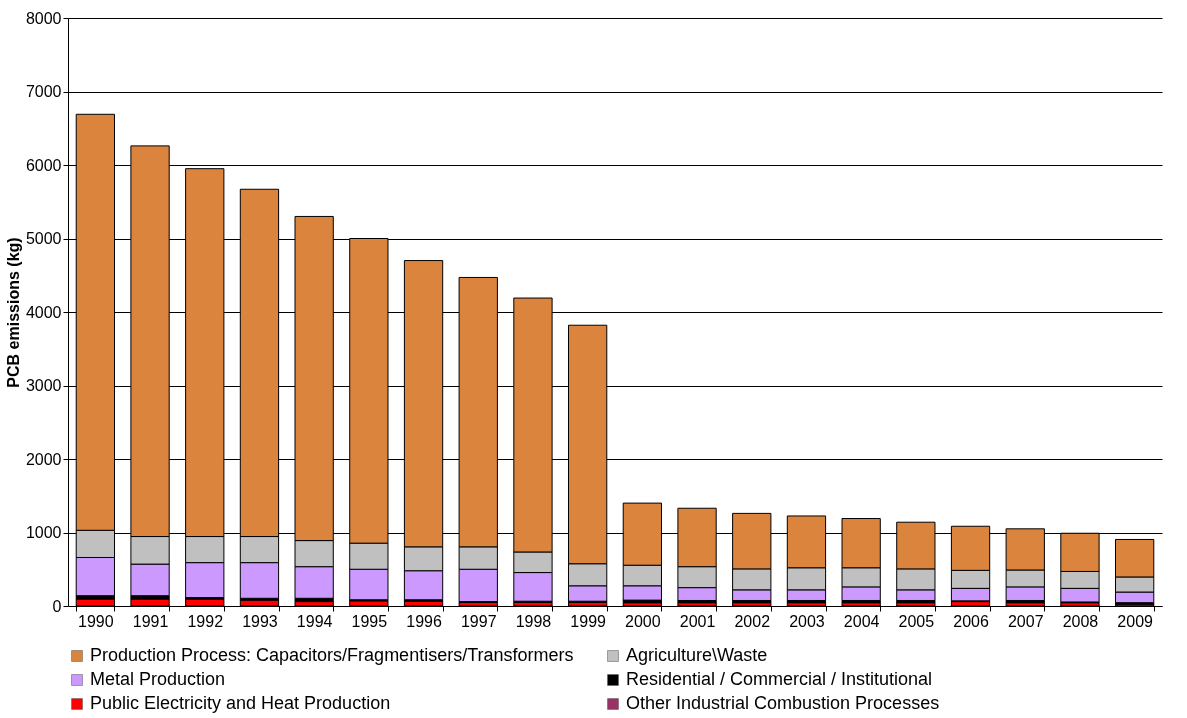 This screenshot has width=1187, height=718. Describe the element at coordinates (43, 238) in the screenshot. I see `y-tick-label: 5000` at that location.